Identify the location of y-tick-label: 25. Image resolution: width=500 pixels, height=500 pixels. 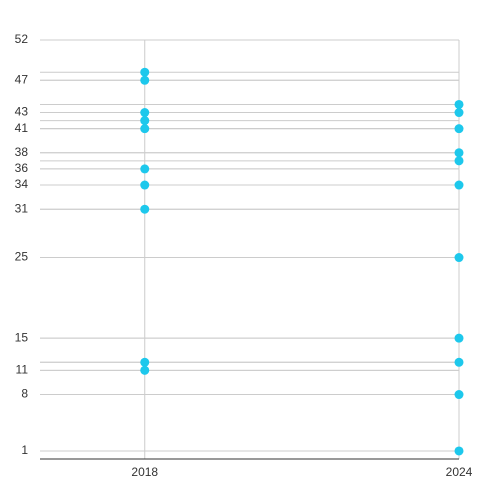
(22, 257).